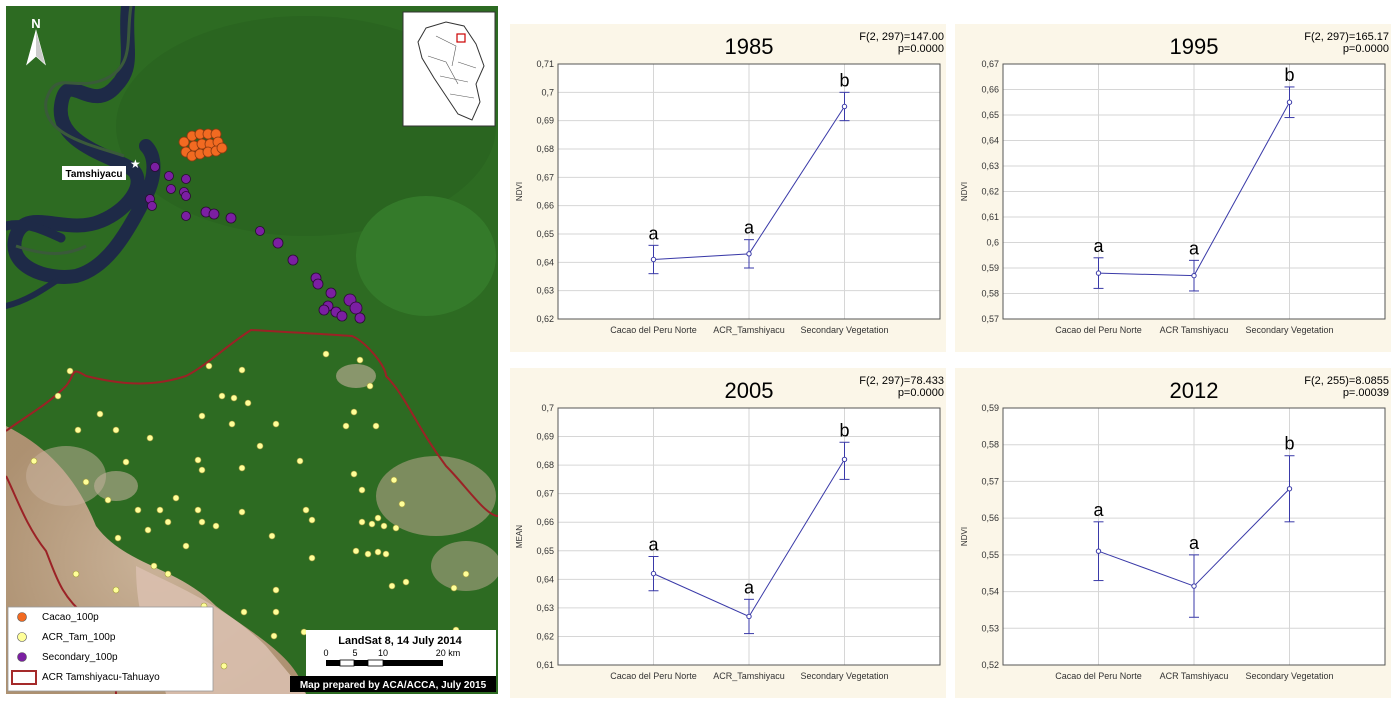  What do you see at coordinates (990, 665) in the screenshot?
I see `y-tick-label: 0,52` at bounding box center [990, 665].